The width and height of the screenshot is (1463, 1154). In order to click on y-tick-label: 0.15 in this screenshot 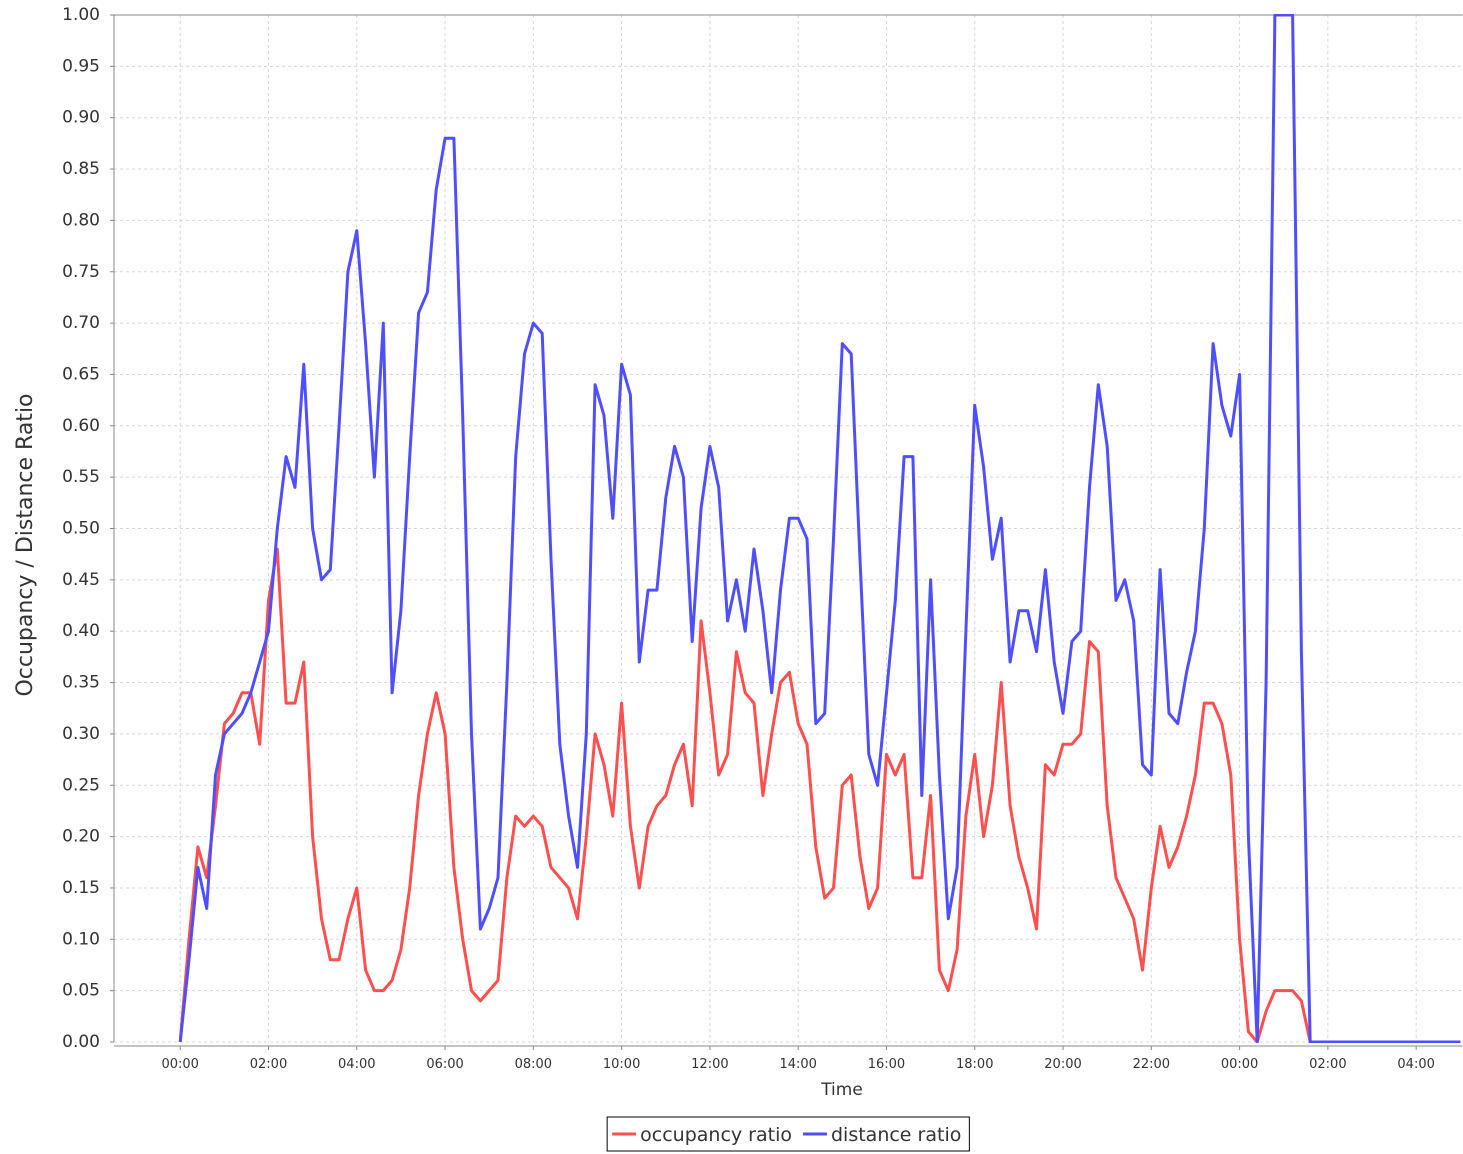, I will do `click(81, 888)`.